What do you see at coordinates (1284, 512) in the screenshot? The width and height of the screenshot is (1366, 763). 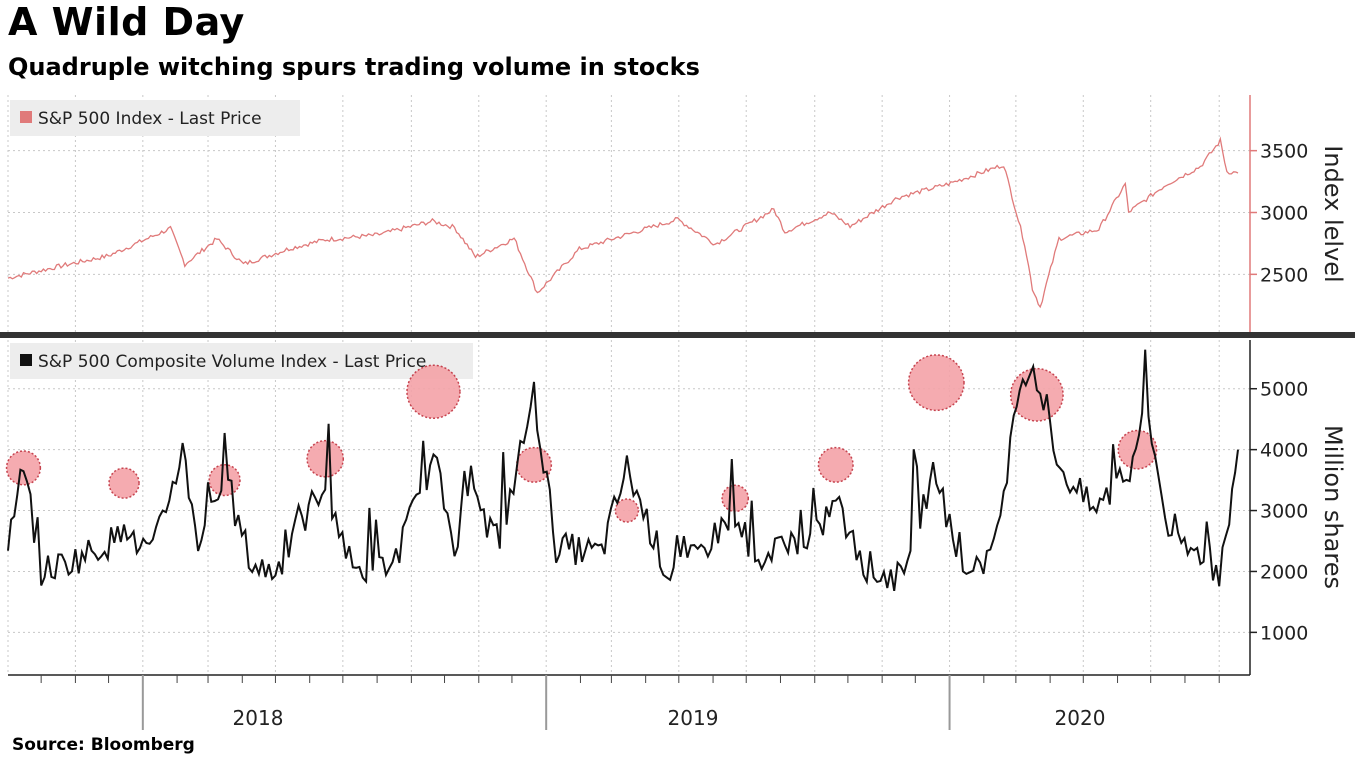 I see `volume-tick-label: 3000` at bounding box center [1284, 512].